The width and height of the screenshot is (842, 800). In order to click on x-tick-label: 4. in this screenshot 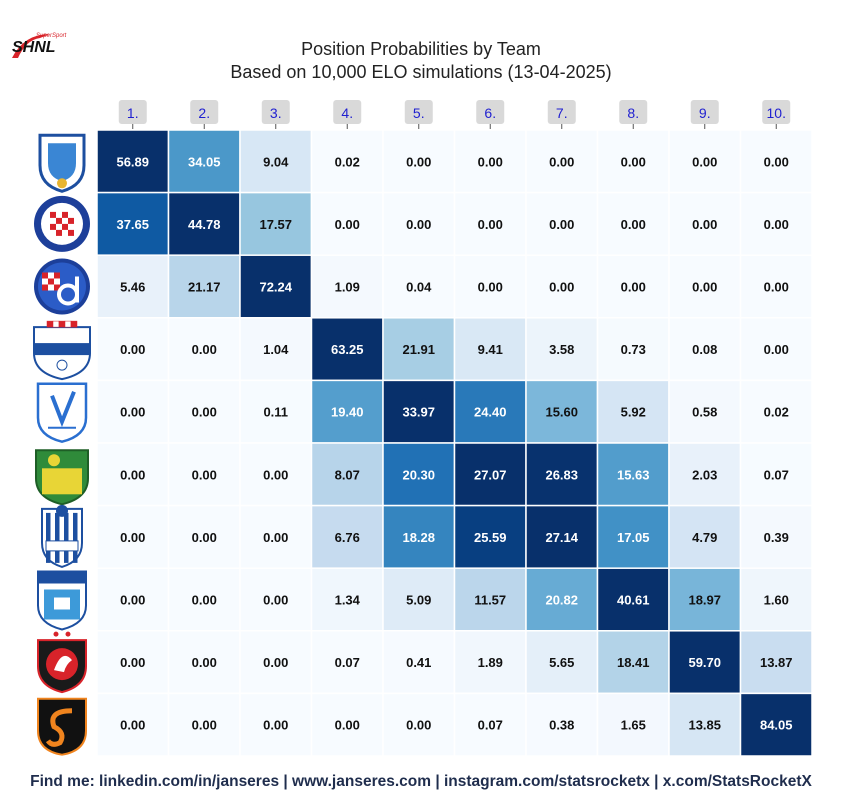, I will do `click(347, 113)`.